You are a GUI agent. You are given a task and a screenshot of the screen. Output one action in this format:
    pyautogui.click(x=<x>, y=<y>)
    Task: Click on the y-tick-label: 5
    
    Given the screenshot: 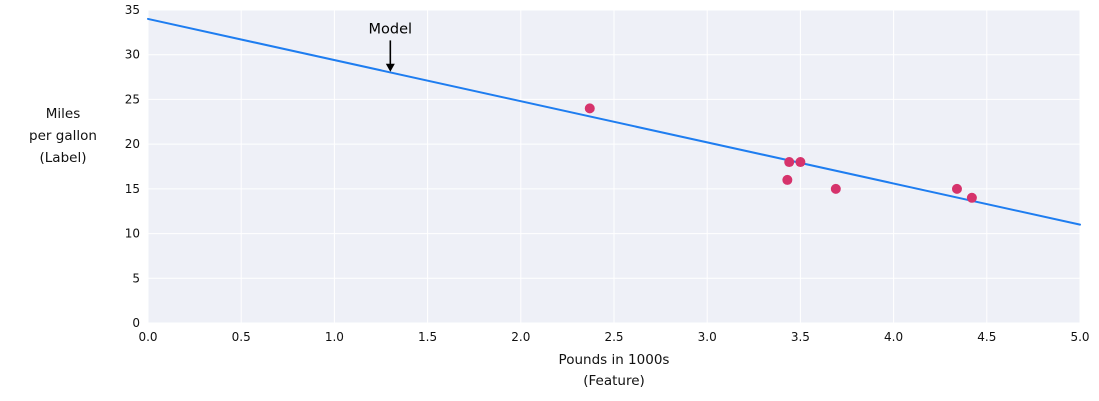 What is the action you would take?
    pyautogui.click(x=136, y=278)
    